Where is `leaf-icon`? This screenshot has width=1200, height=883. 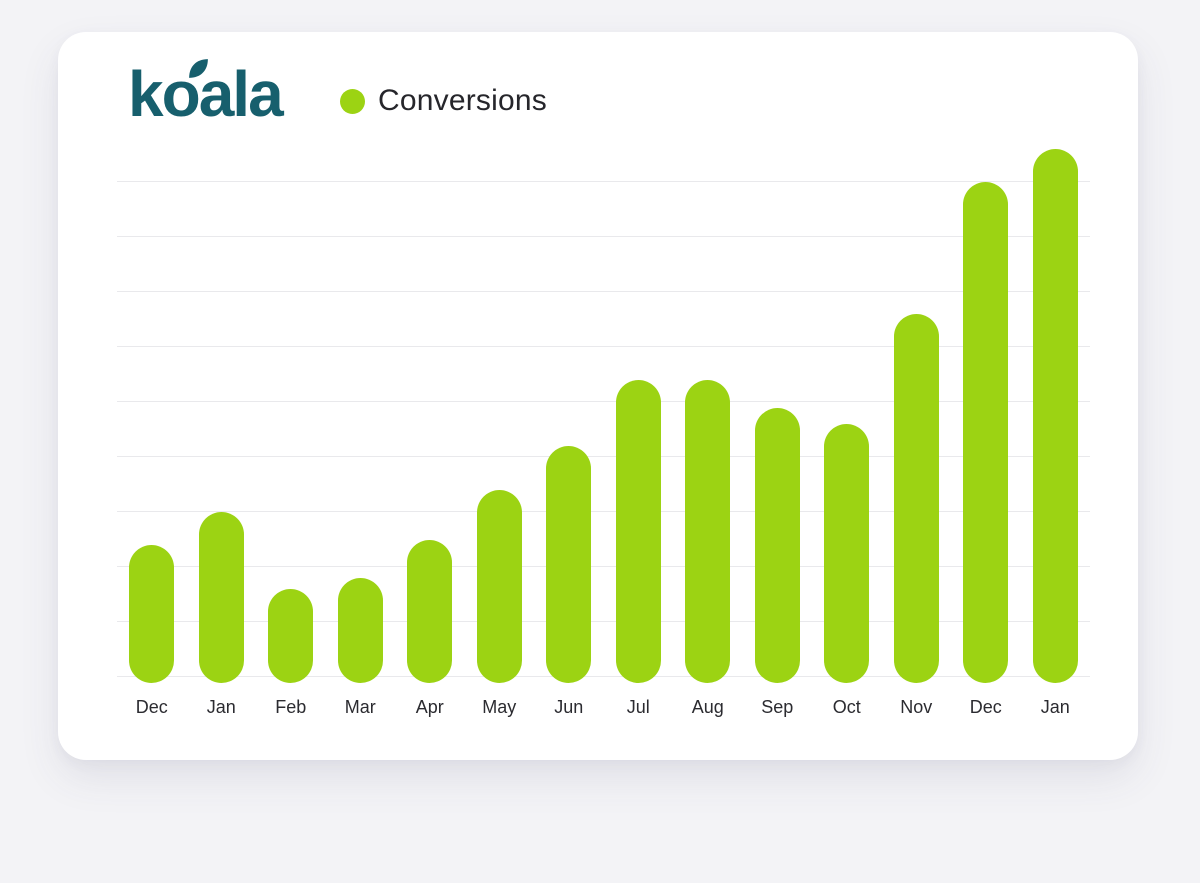 leaf-icon is located at coordinates (198, 68).